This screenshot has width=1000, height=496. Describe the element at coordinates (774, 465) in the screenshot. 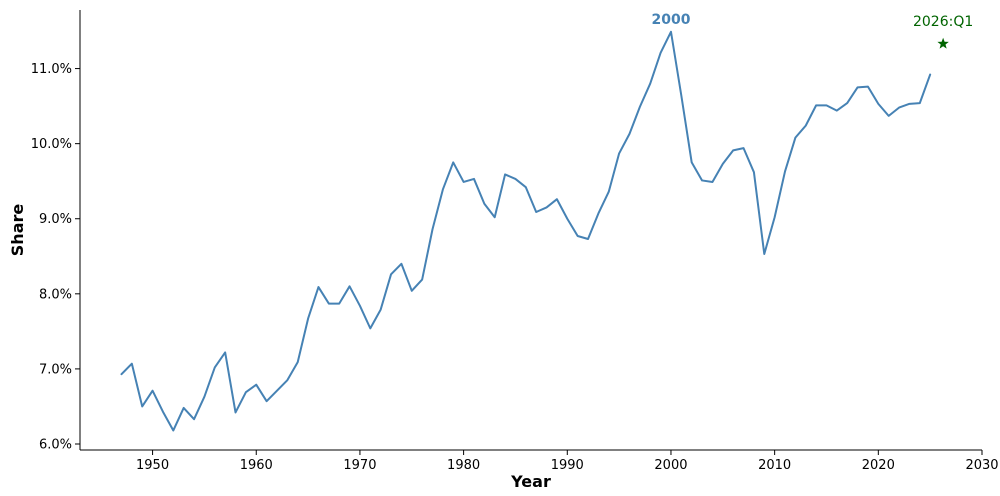

I see `x-tick-label: 2010` at that location.